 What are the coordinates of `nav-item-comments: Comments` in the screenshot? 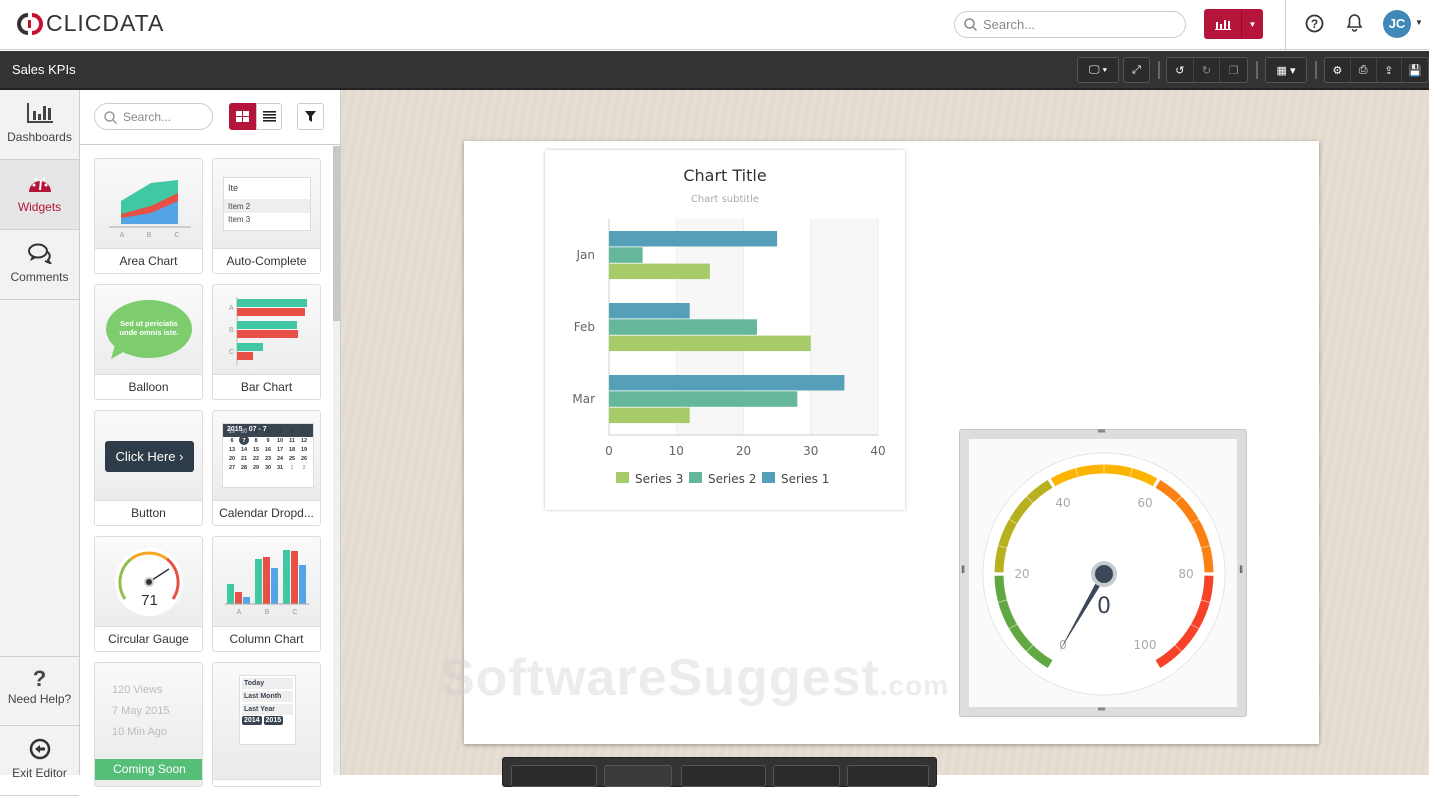 It's located at (39, 265).